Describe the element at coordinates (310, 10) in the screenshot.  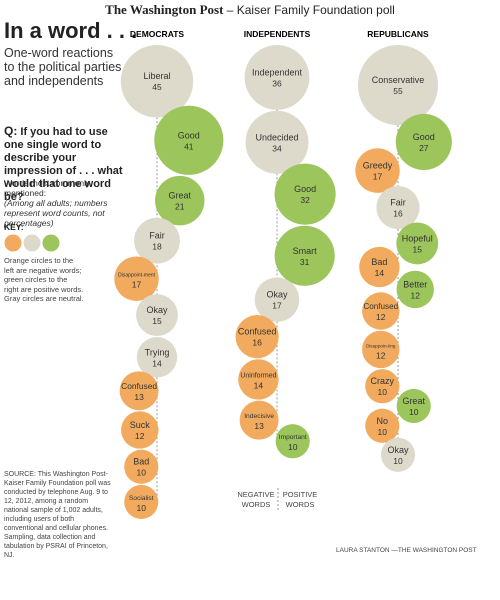
I see `poll-name: – Kaiser Family Foundation poll` at that location.